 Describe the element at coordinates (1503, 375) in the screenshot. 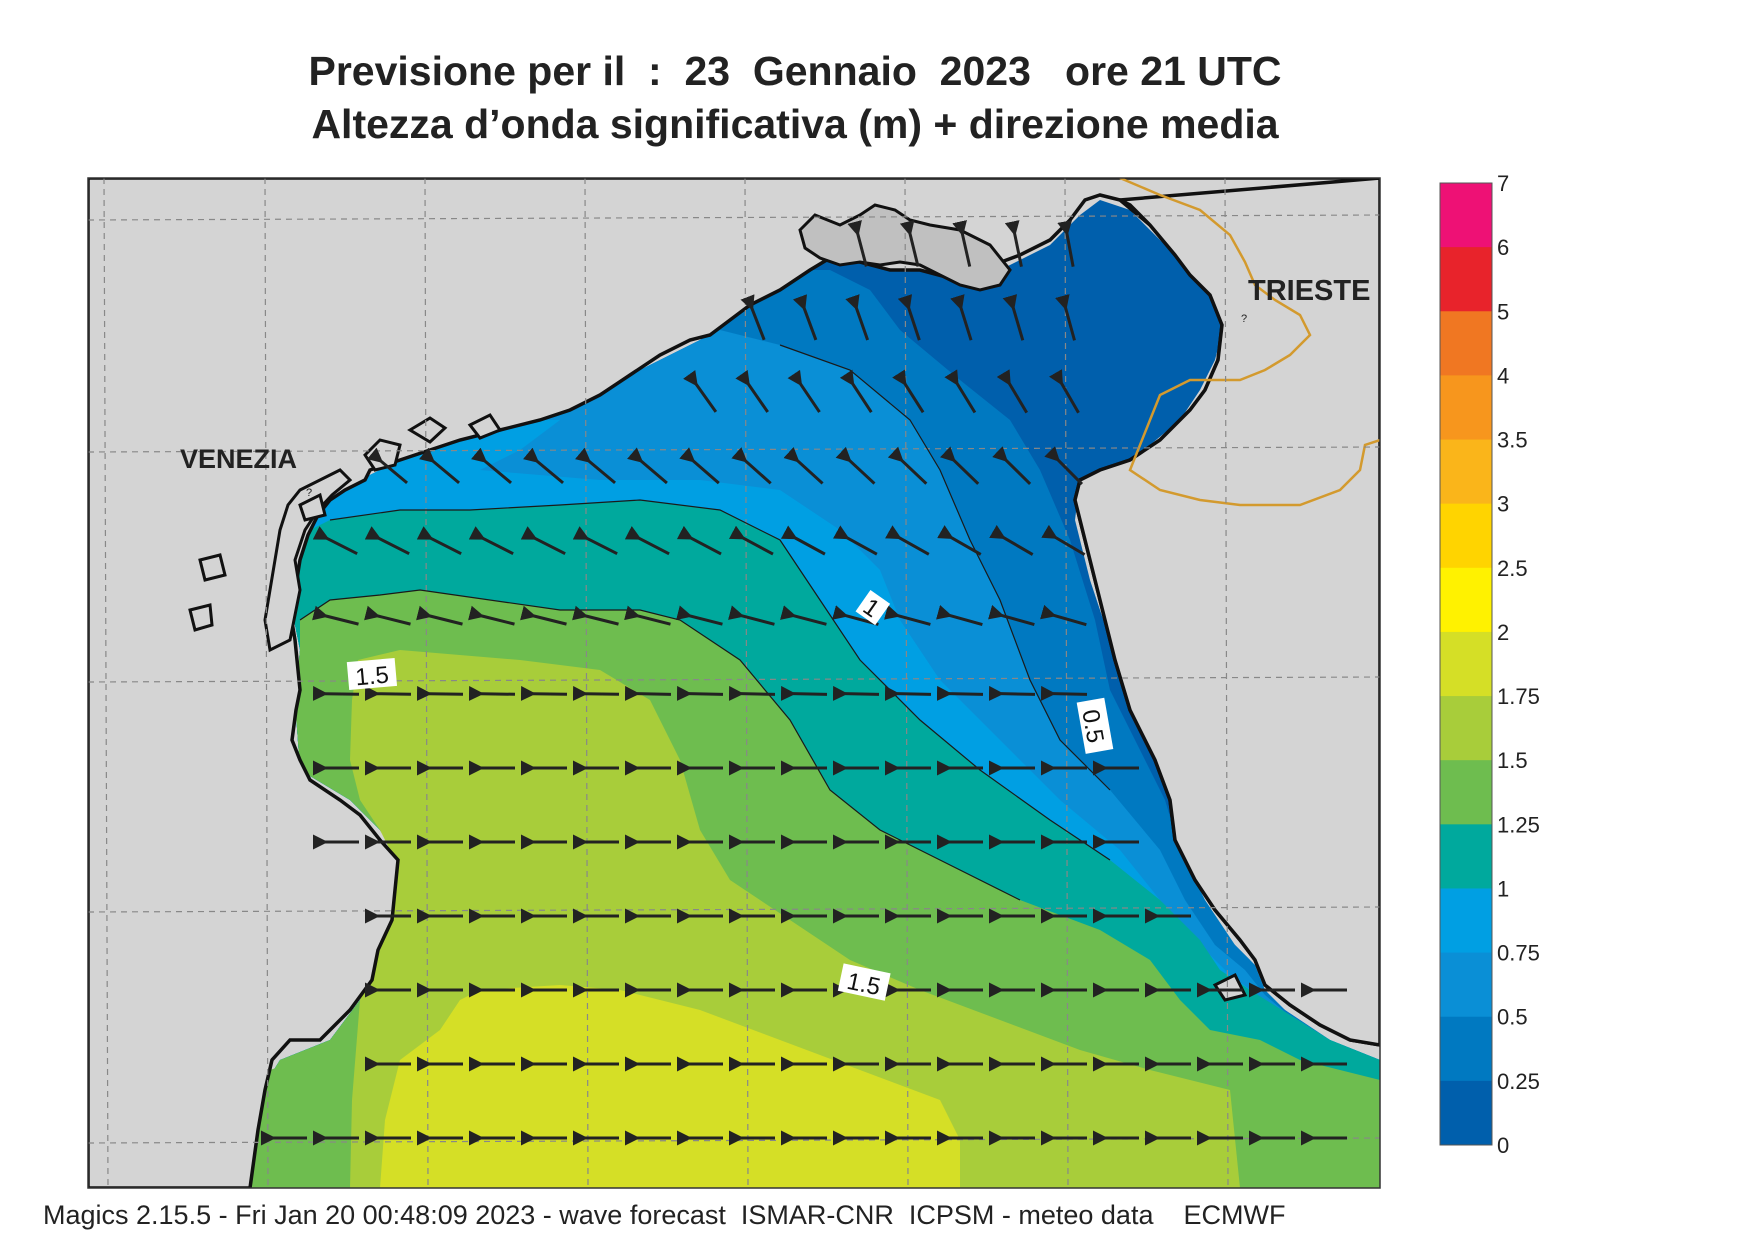

I see `legend-tick-label: 4` at that location.